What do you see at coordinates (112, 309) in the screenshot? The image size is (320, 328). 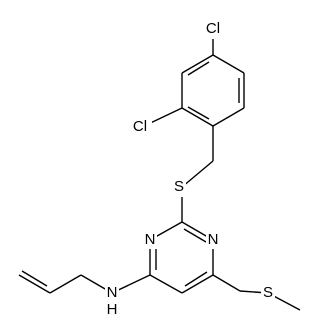 I see `atom-label: H` at bounding box center [112, 309].